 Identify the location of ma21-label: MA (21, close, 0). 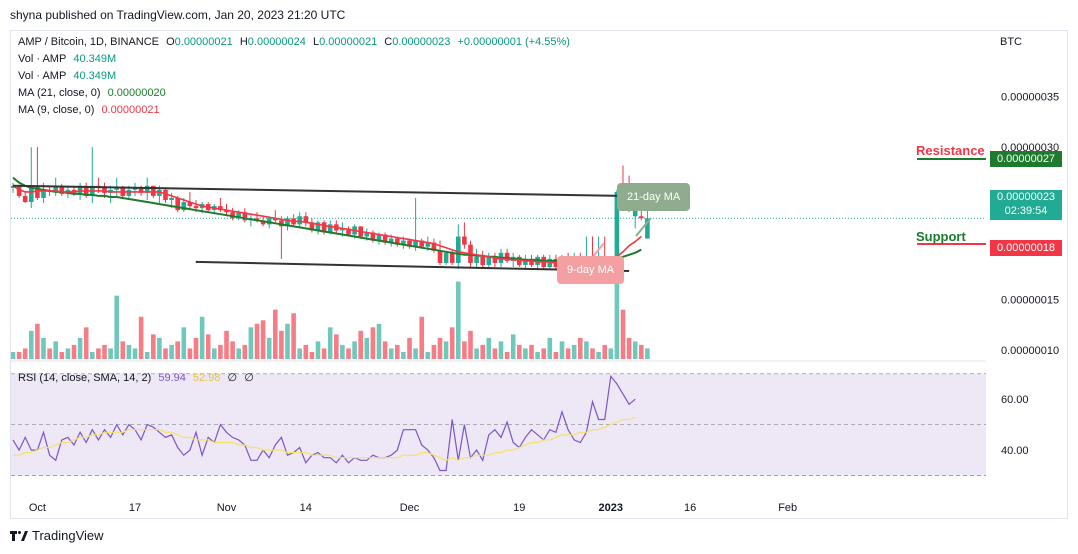
(59, 93).